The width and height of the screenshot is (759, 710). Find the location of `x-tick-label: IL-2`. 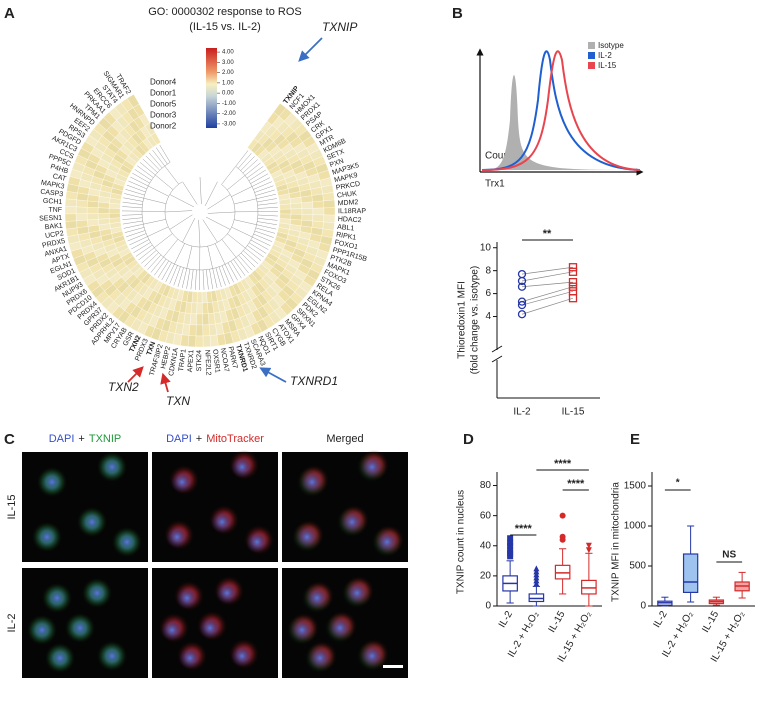

x-tick-label: IL-2 is located at coordinates (522, 412).